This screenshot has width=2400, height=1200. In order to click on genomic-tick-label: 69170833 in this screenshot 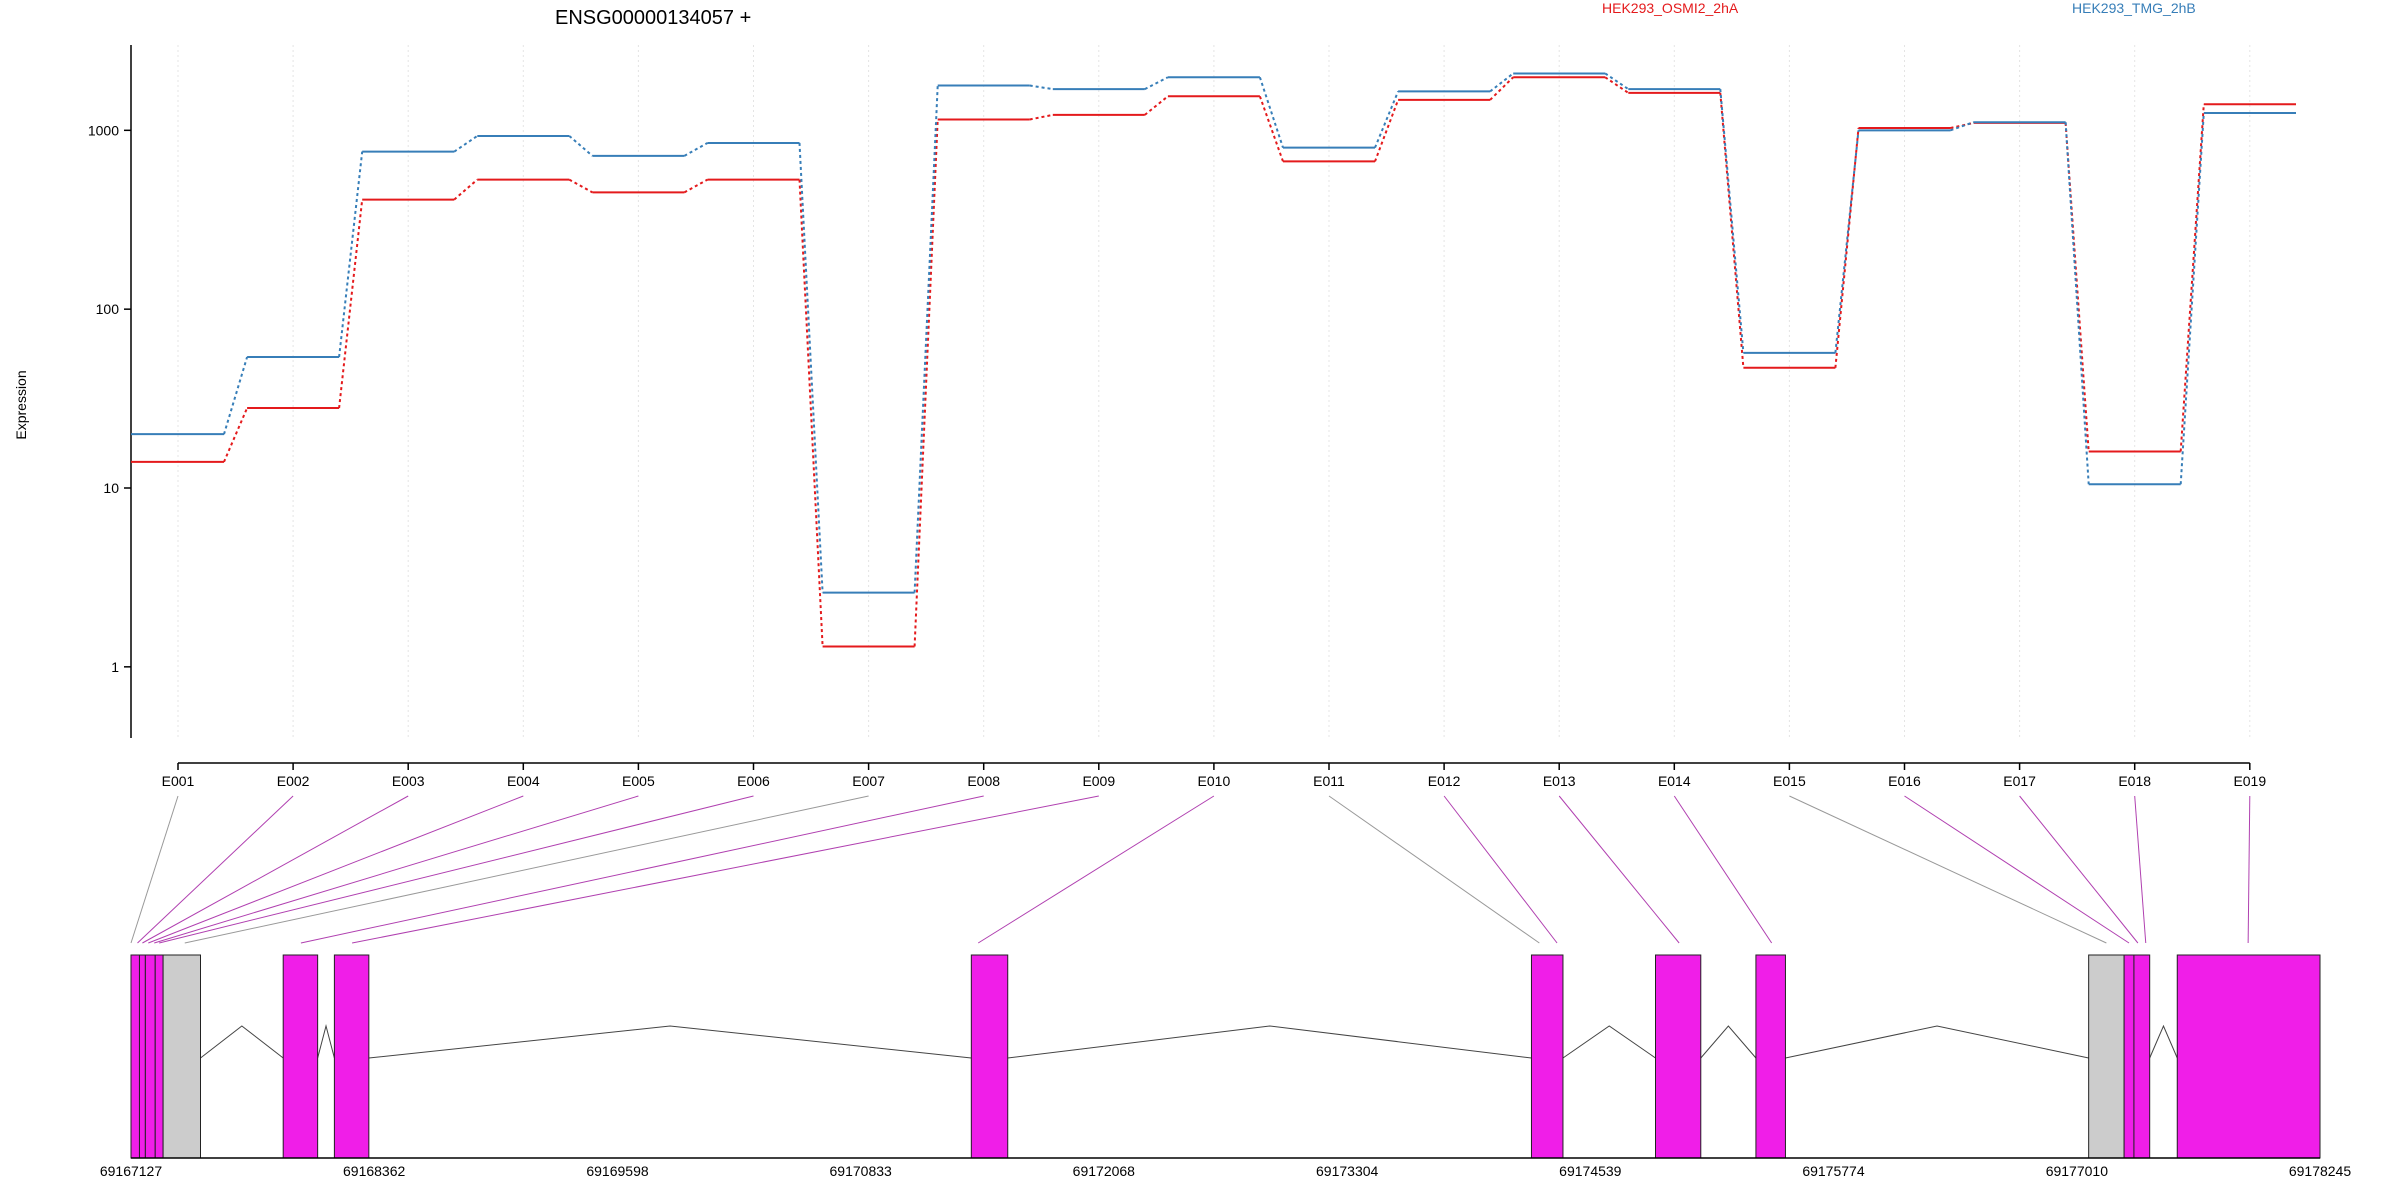, I will do `click(861, 1171)`.